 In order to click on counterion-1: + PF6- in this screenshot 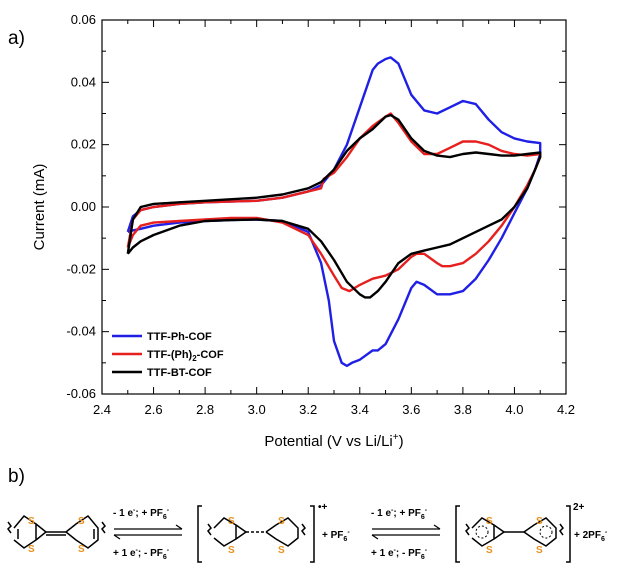, I will do `click(336, 536)`.